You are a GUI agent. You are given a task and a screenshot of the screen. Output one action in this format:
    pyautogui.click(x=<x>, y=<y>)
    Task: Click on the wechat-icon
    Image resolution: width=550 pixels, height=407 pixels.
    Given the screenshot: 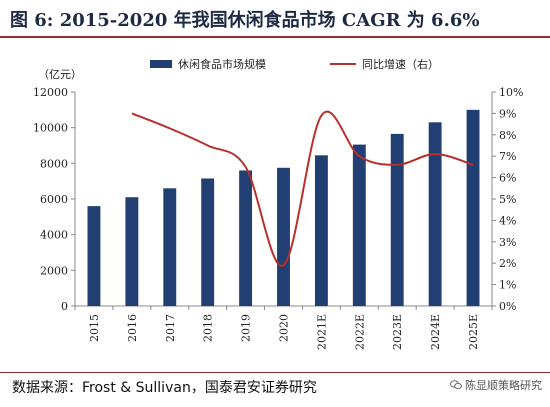 What is the action you would take?
    pyautogui.click(x=456, y=385)
    